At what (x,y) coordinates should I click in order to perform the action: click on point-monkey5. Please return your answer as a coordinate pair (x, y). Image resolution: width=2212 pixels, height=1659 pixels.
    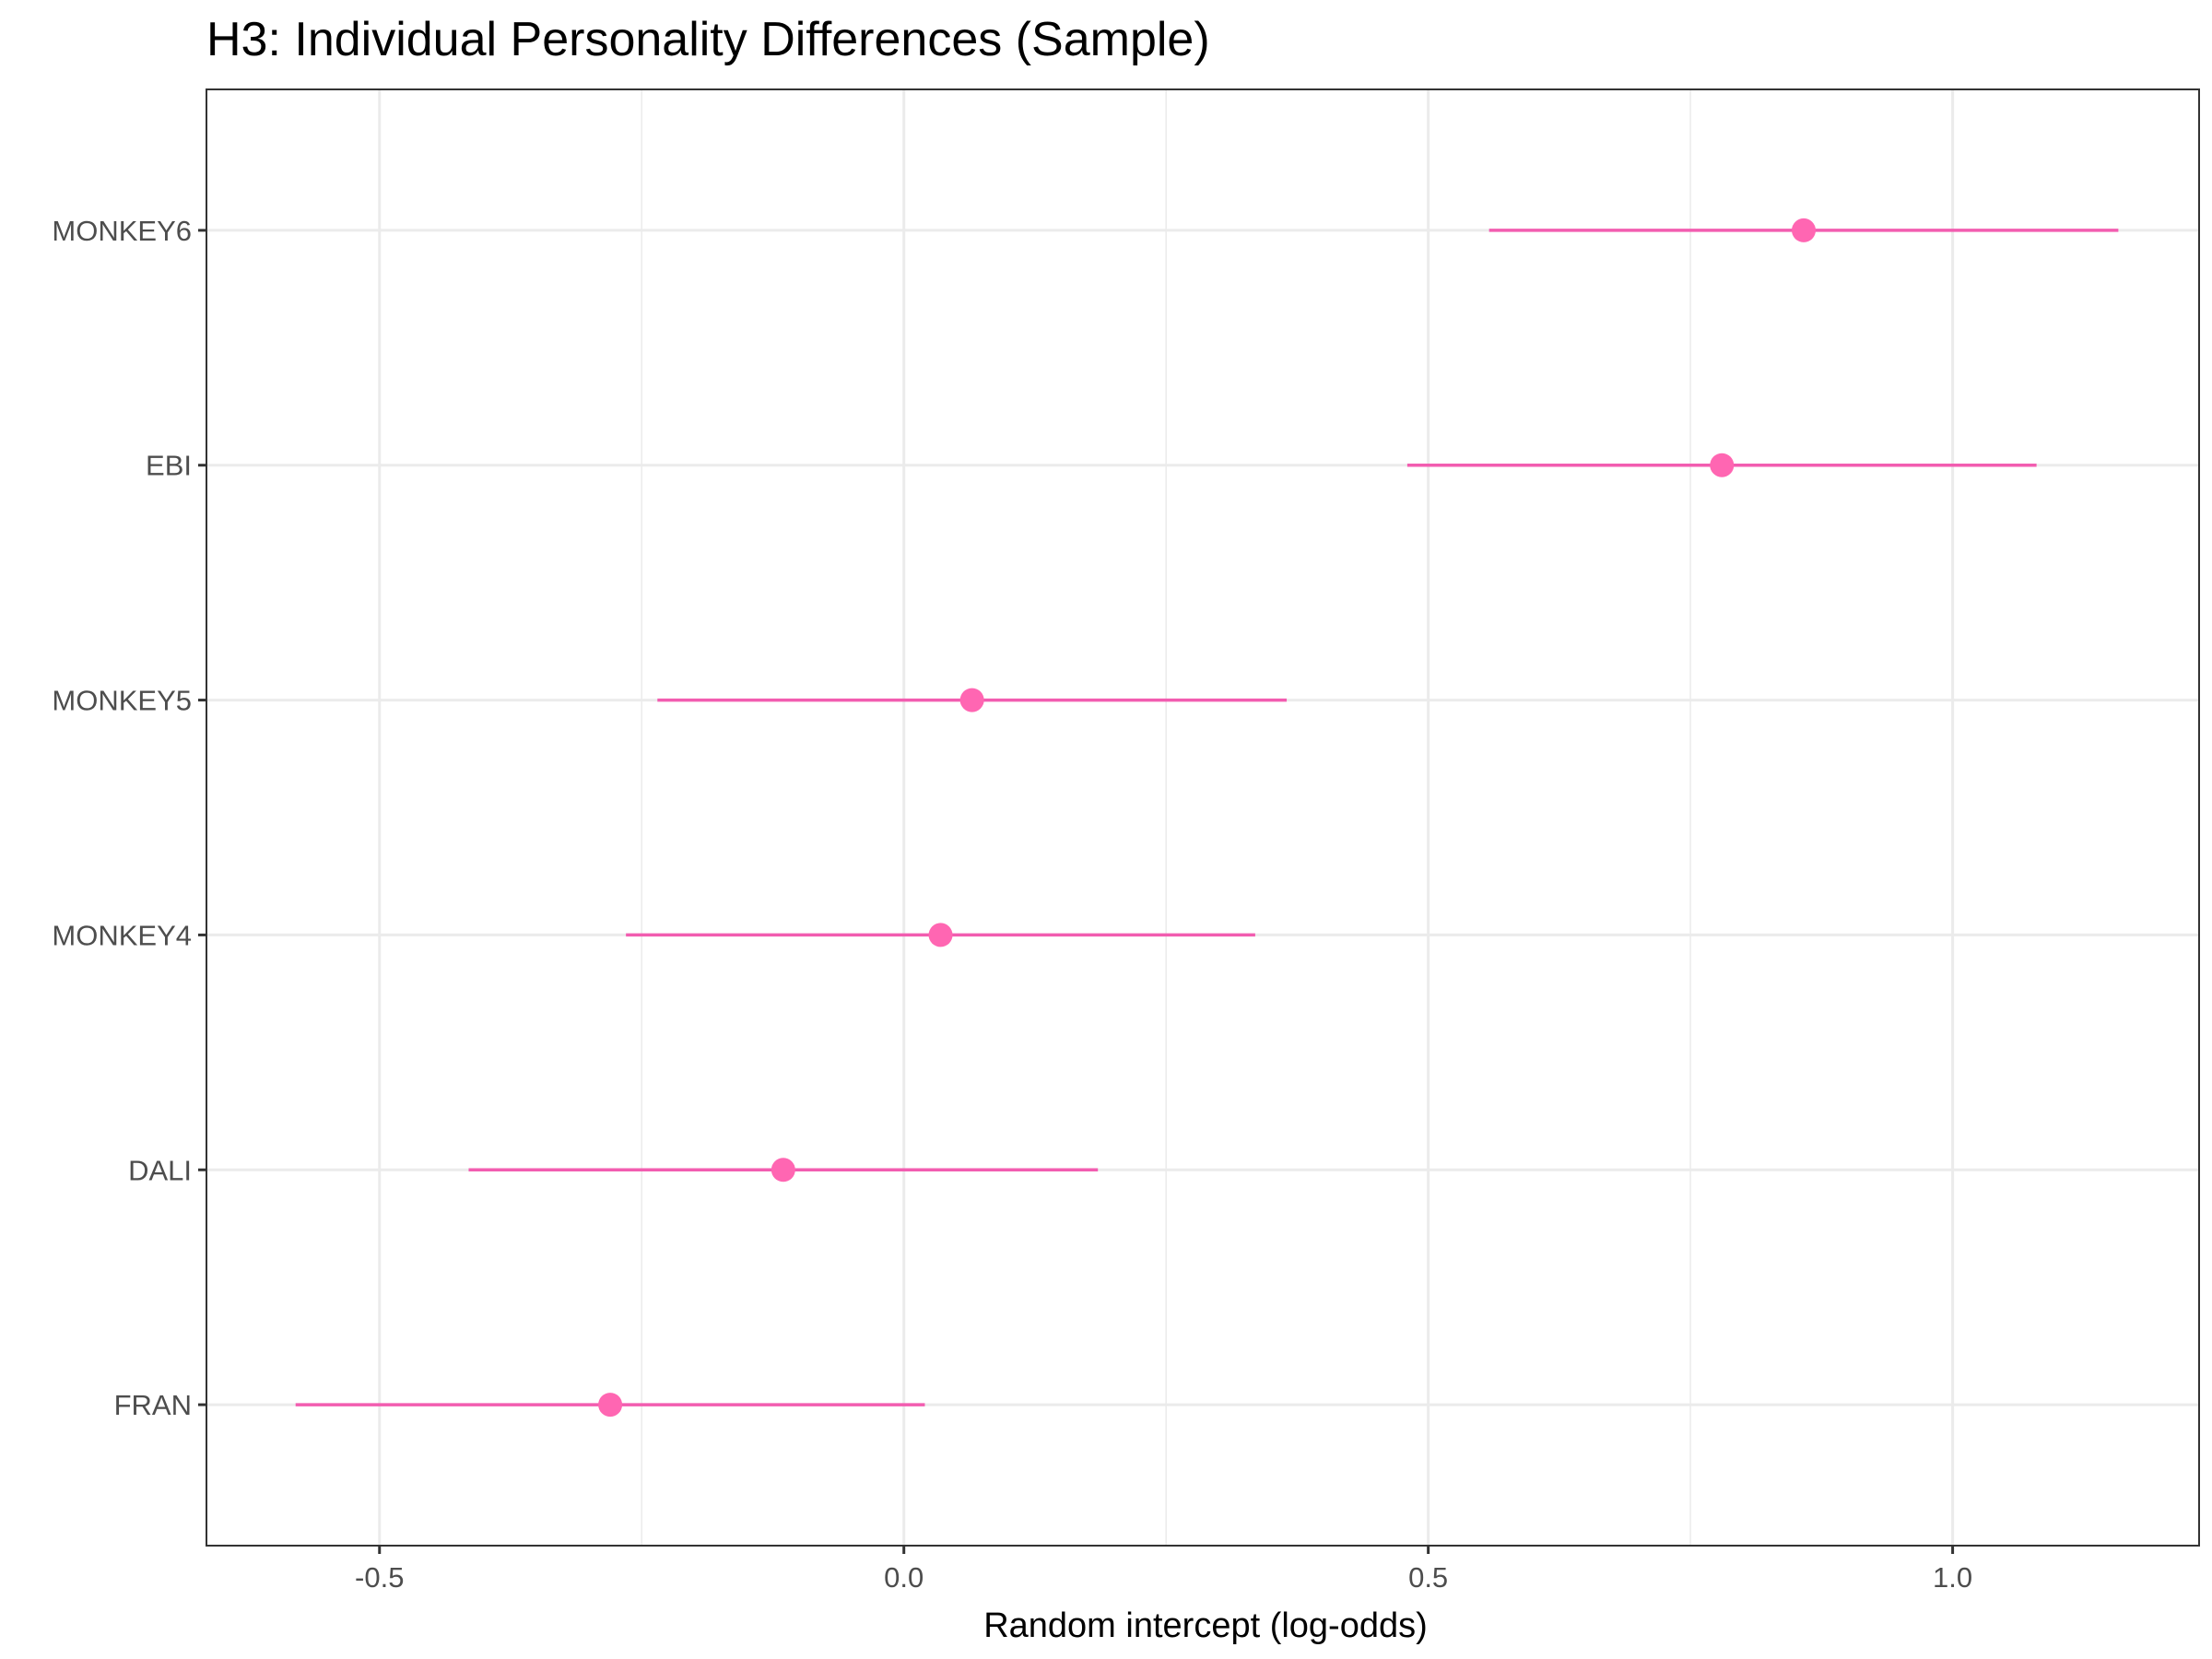
    Looking at the image, I should click on (971, 700).